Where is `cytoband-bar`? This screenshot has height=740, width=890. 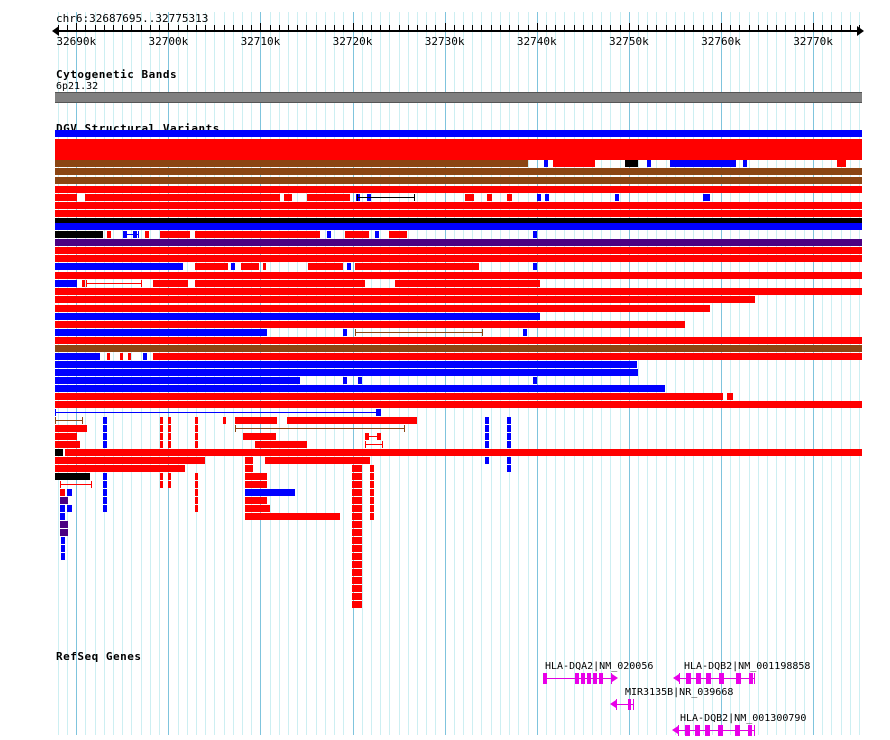 cytoband-bar is located at coordinates (458, 97).